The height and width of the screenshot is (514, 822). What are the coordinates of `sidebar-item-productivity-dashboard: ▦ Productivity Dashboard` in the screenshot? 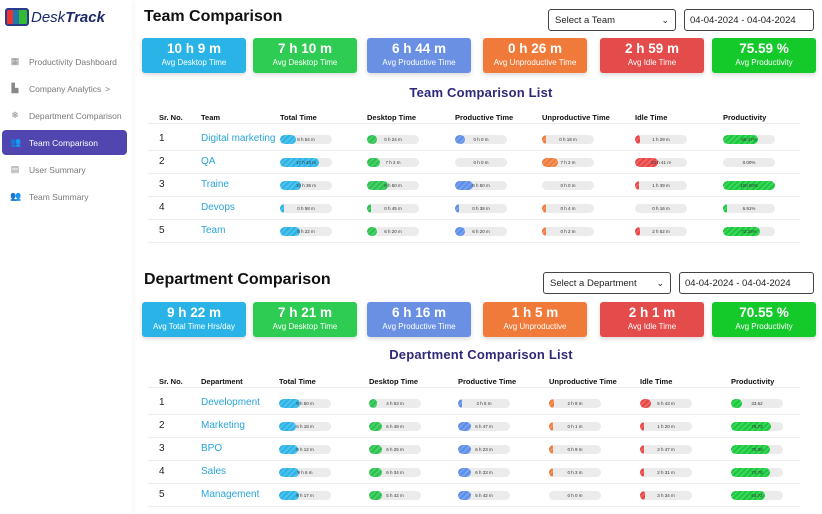 It's located at (64, 61).